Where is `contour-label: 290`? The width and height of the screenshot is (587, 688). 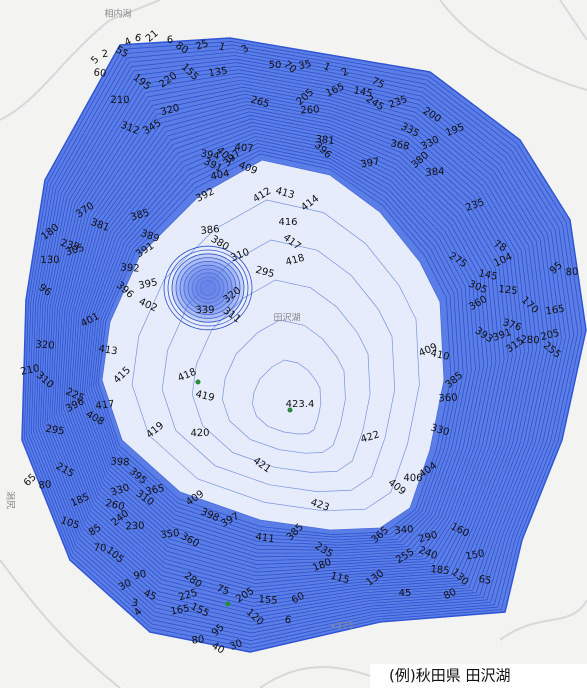 contour-label: 290 is located at coordinates (427, 538).